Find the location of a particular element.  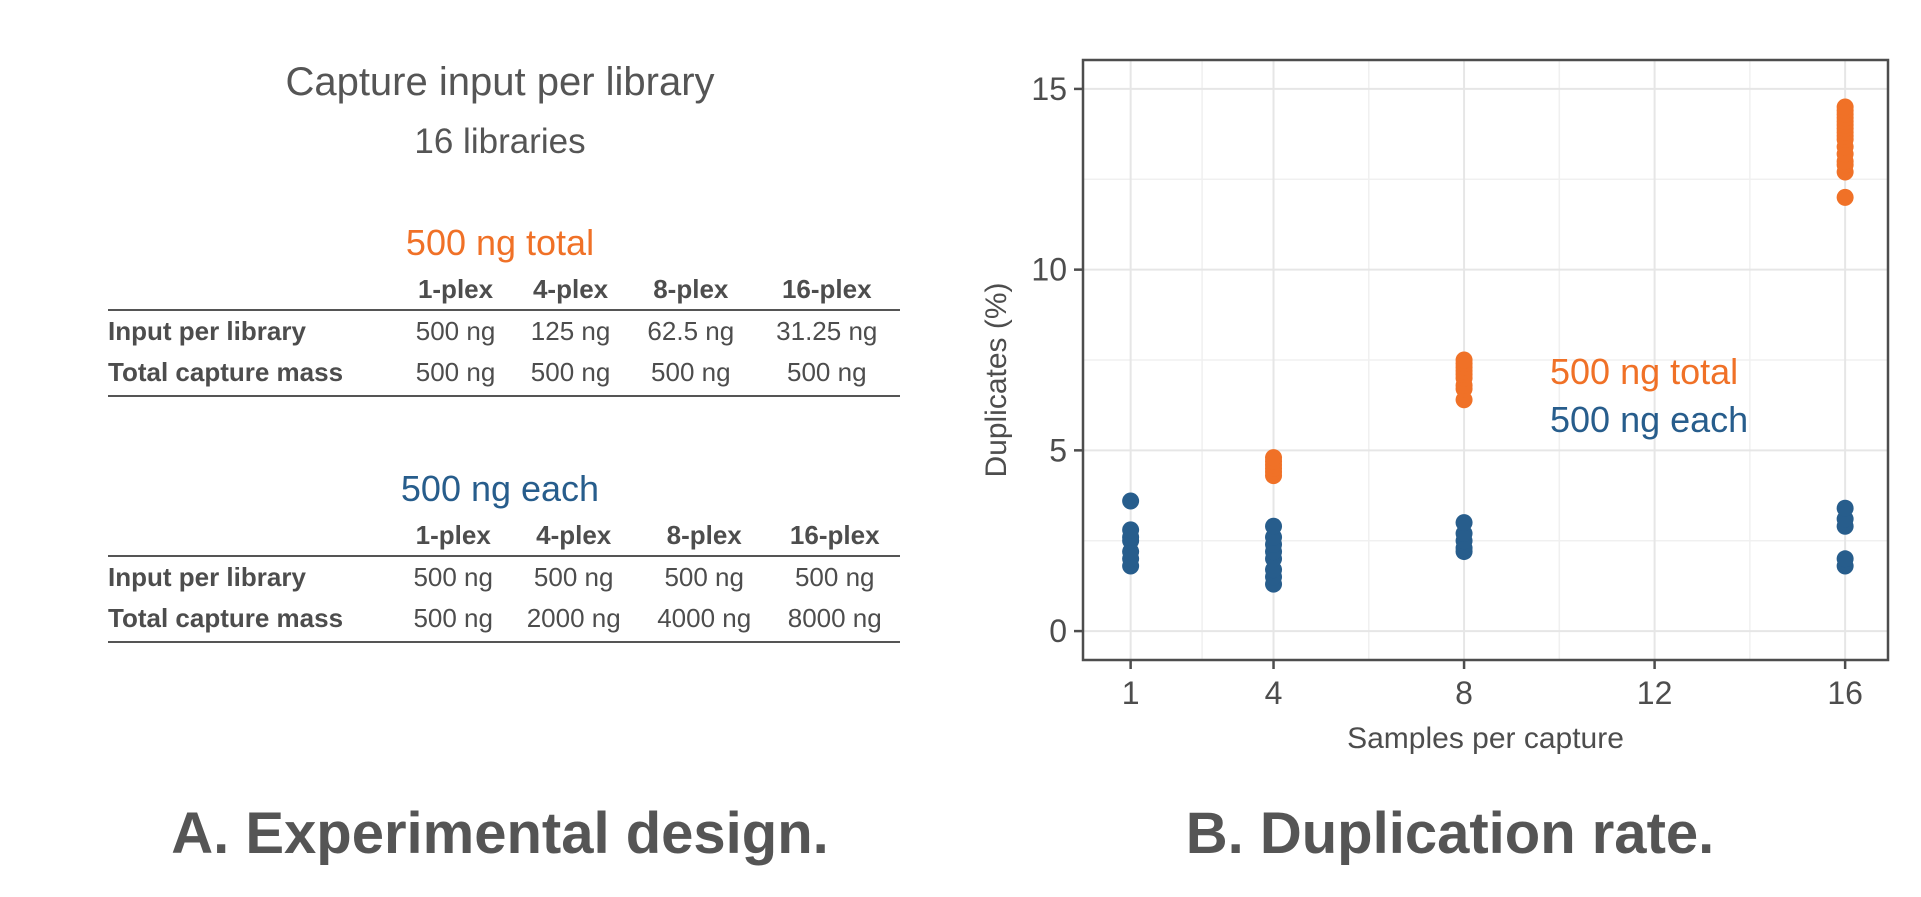

design-subtitle: 16 libraries is located at coordinates (500, 141).